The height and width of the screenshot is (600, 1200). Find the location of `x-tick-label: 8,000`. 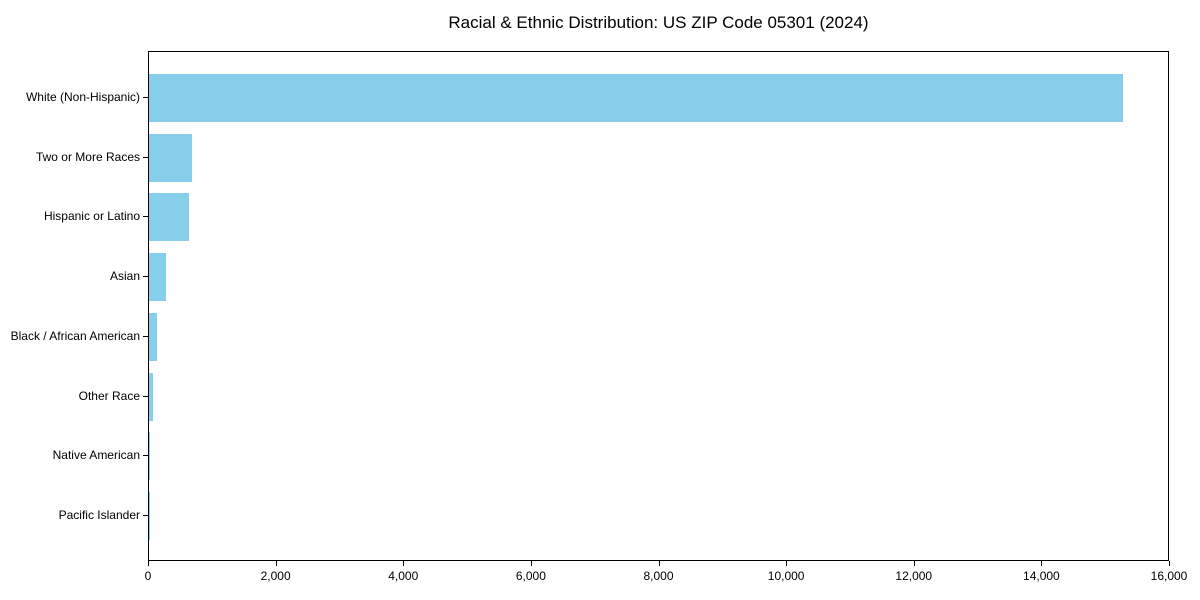

x-tick-label: 8,000 is located at coordinates (658, 576).